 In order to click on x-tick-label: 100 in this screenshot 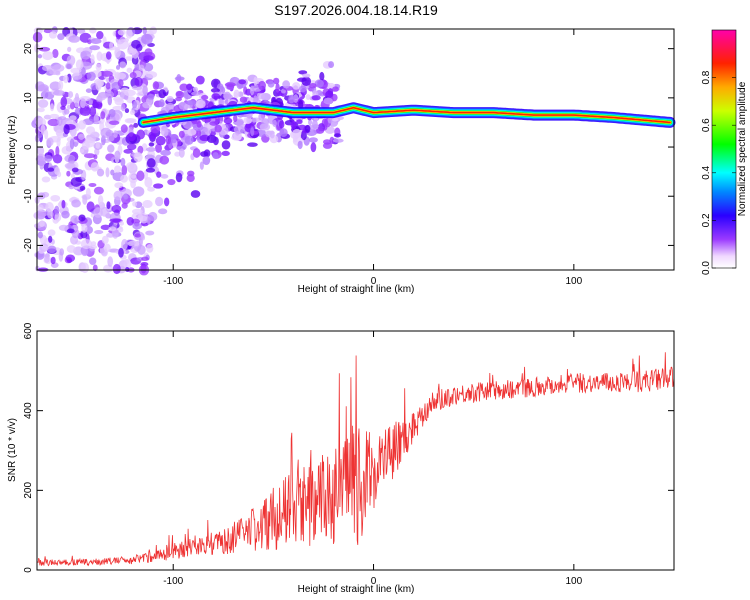, I will do `click(573, 281)`.